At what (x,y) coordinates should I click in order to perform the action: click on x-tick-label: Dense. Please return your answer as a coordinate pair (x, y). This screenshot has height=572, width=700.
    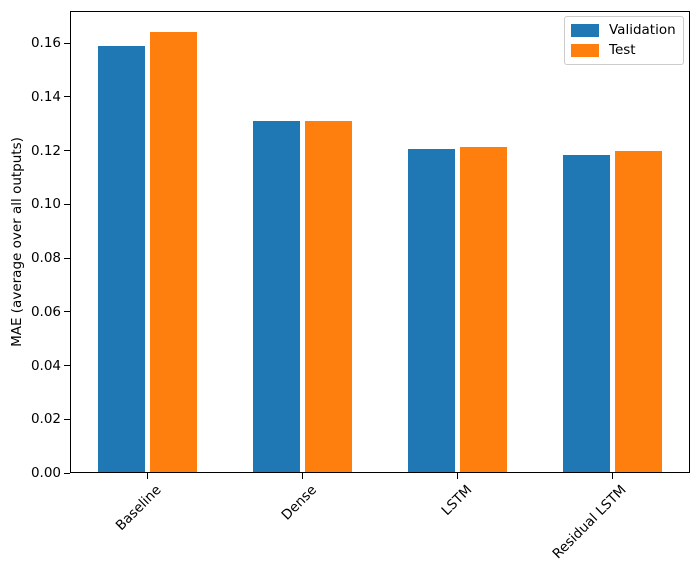
    Looking at the image, I should click on (299, 503).